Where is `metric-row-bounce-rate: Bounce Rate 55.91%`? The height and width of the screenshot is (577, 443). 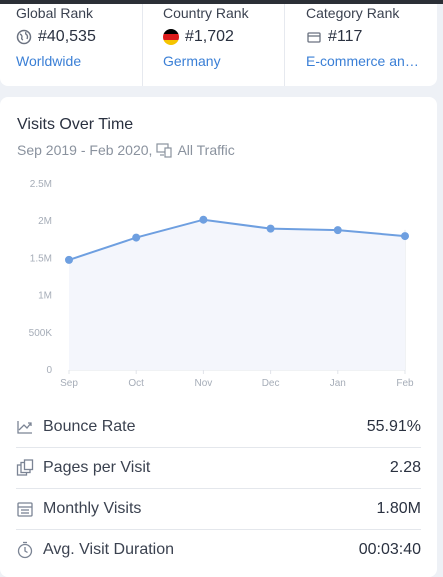 metric-row-bounce-rate: Bounce Rate 55.91% is located at coordinates (218, 427).